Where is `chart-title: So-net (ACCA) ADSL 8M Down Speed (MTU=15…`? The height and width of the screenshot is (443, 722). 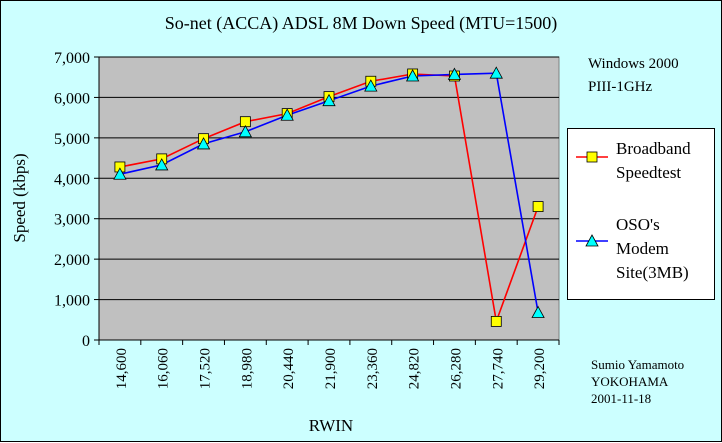 chart-title: So-net (ACCA) ADSL 8M Down Speed (MTU=15… is located at coordinates (361, 23).